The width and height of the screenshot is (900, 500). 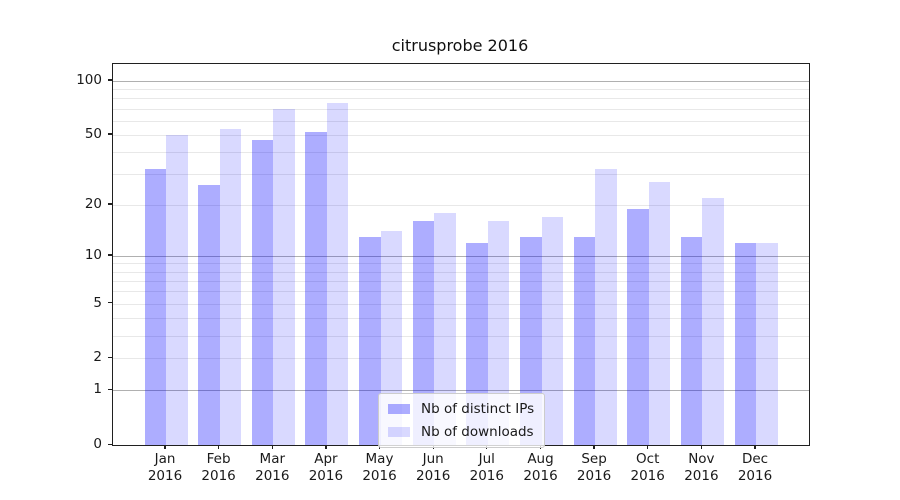 What do you see at coordinates (584, 340) in the screenshot?
I see `bar-ips-Sep-2016` at bounding box center [584, 340].